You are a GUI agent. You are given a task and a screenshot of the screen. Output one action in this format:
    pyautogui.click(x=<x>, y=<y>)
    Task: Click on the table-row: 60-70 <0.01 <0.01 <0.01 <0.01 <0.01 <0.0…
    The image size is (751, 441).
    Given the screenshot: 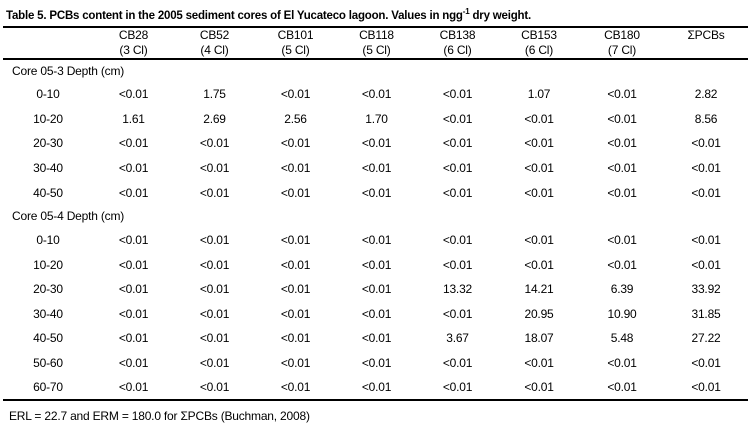 What is the action you would take?
    pyautogui.click(x=375, y=387)
    